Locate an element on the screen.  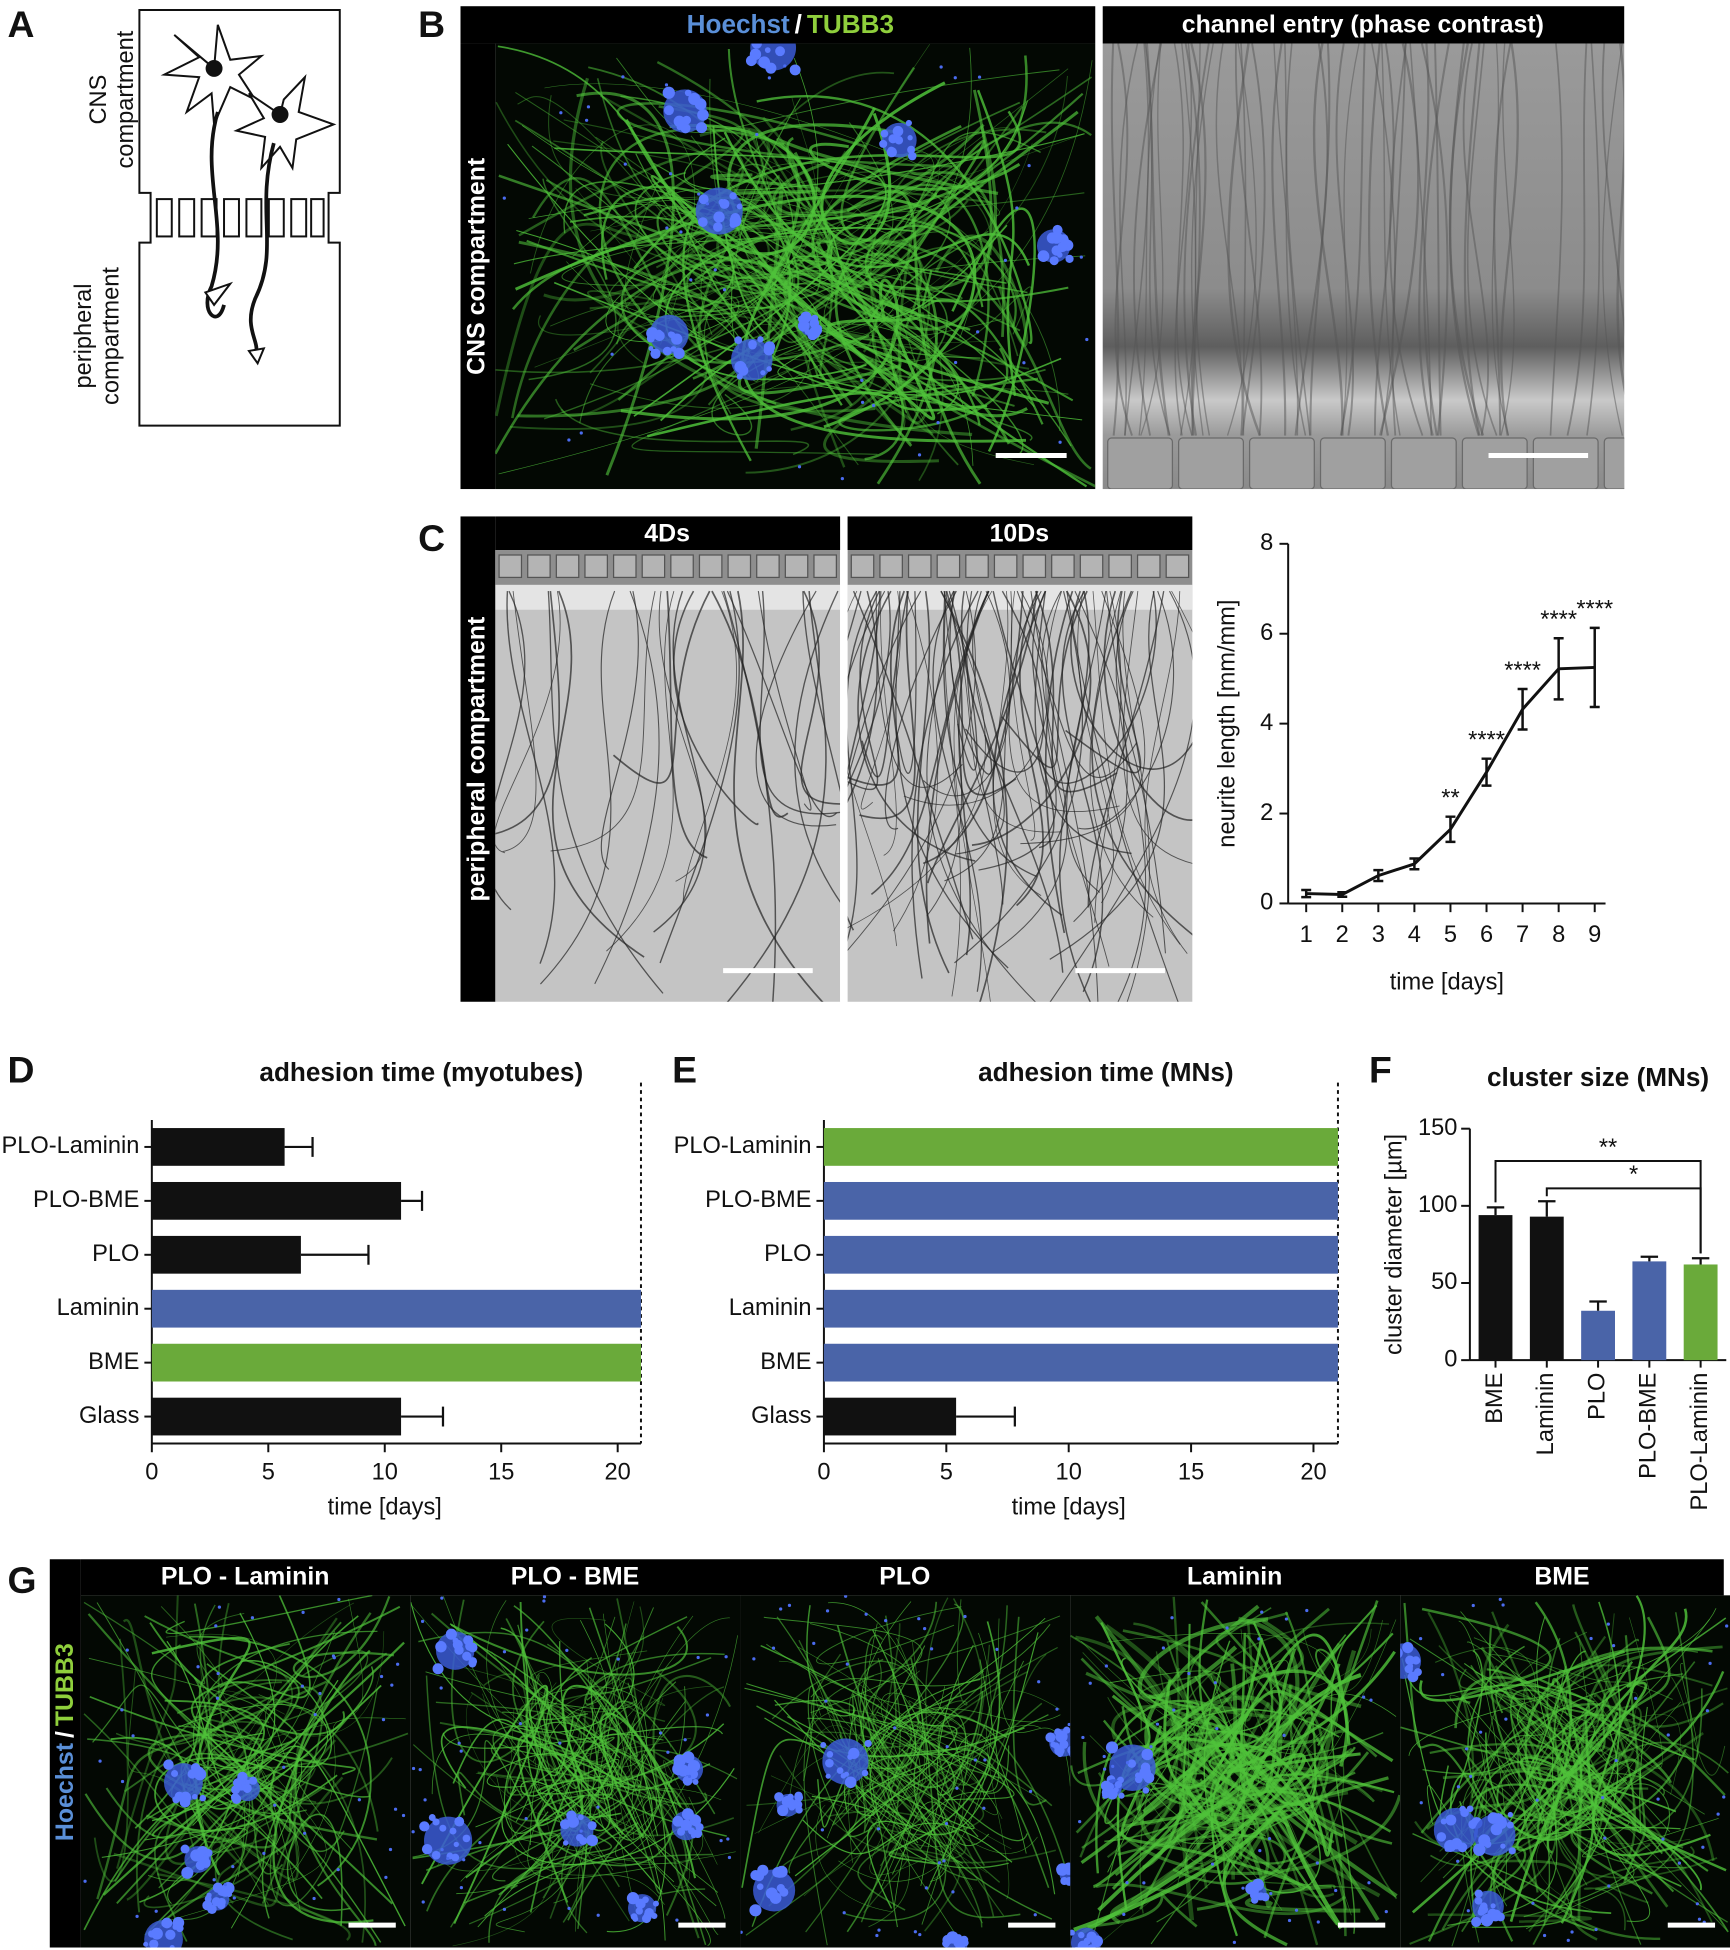
side-bar is located at coordinates (478, 759).